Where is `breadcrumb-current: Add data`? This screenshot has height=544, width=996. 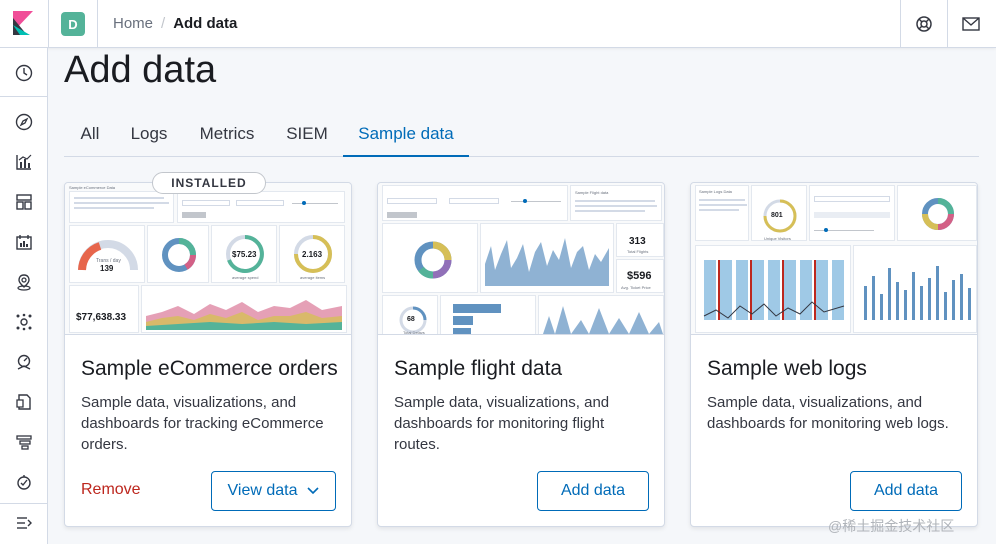 breadcrumb-current: Add data is located at coordinates (205, 23).